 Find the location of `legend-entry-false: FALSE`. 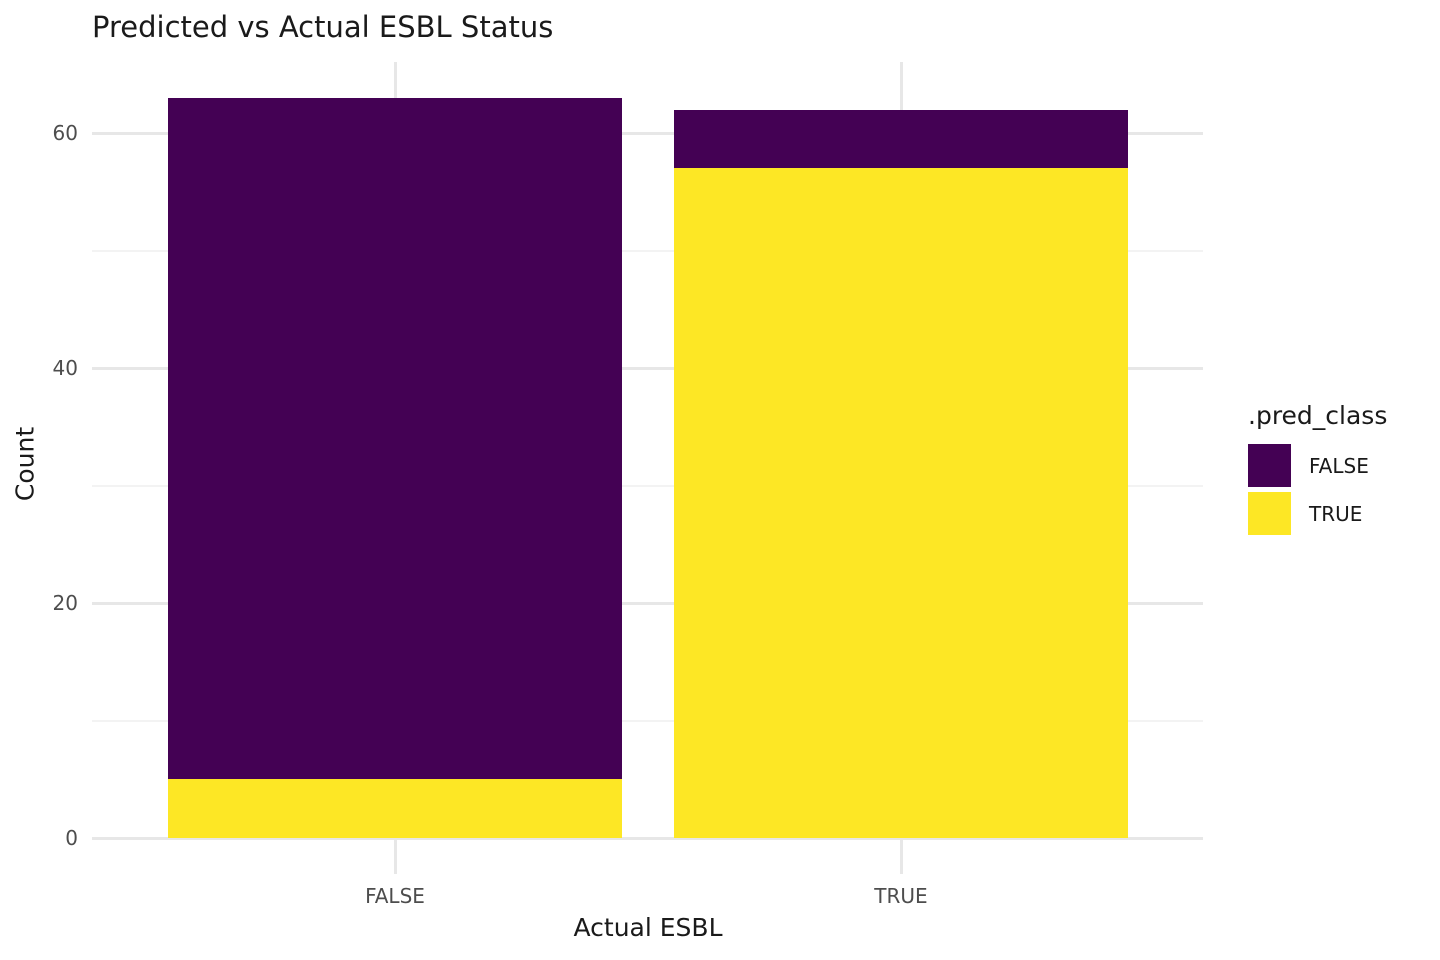

legend-entry-false: FALSE is located at coordinates (1317, 465).